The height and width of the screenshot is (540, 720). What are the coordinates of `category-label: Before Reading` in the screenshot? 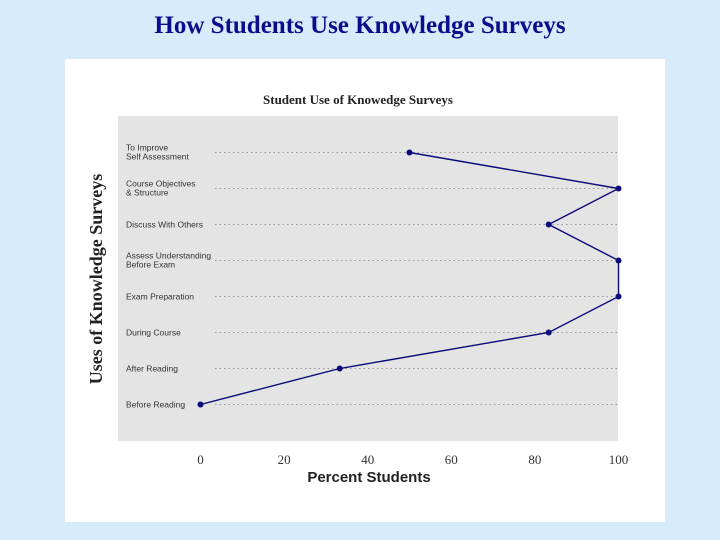 It's located at (155, 405).